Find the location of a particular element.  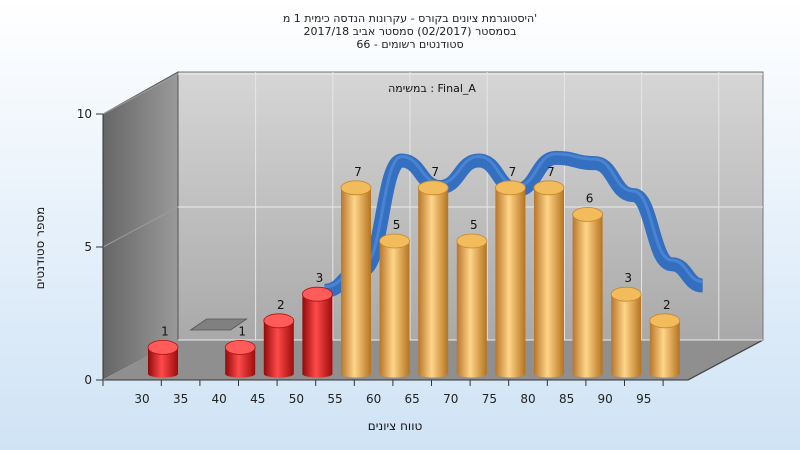

y-tick-label: 5 is located at coordinates (88, 247).